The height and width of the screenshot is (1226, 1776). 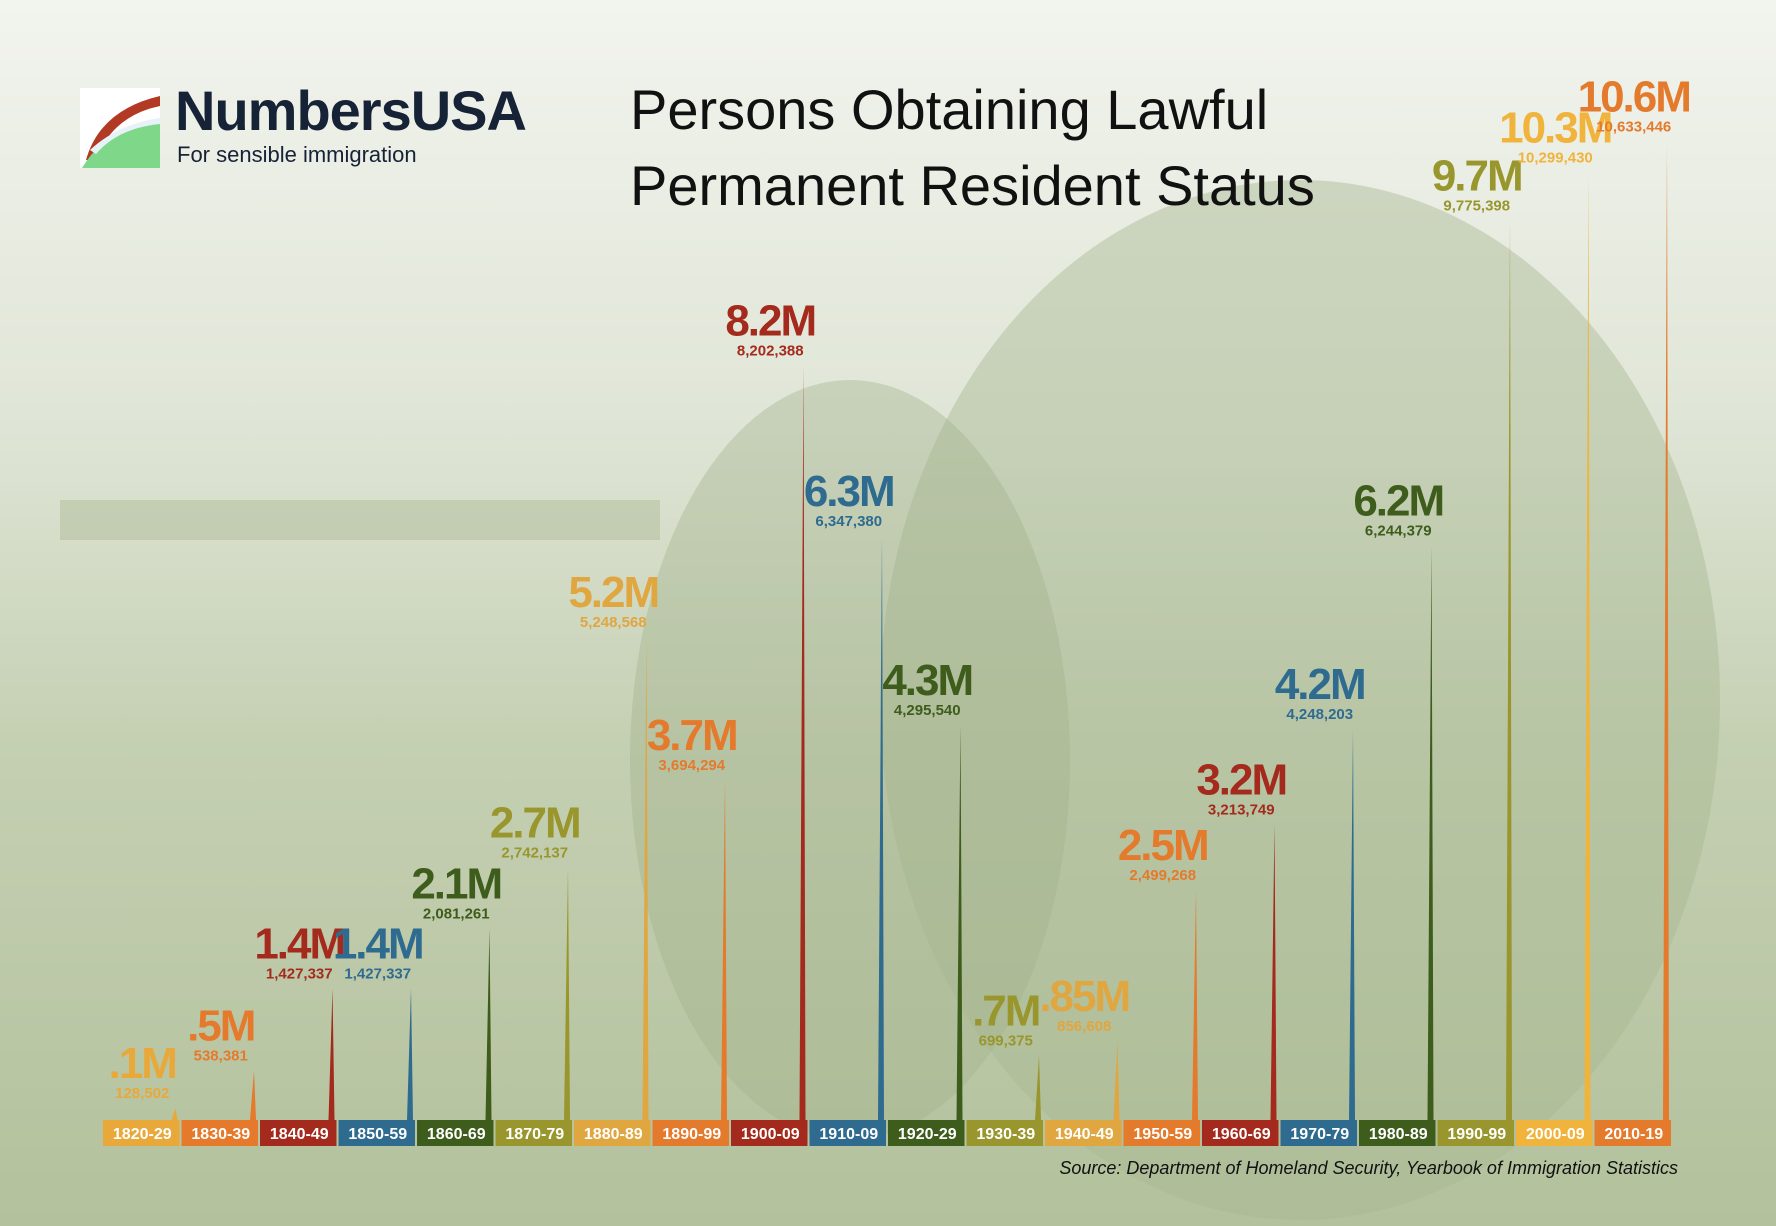 I want to click on value-label-full: 3,694,294, so click(x=691, y=765).